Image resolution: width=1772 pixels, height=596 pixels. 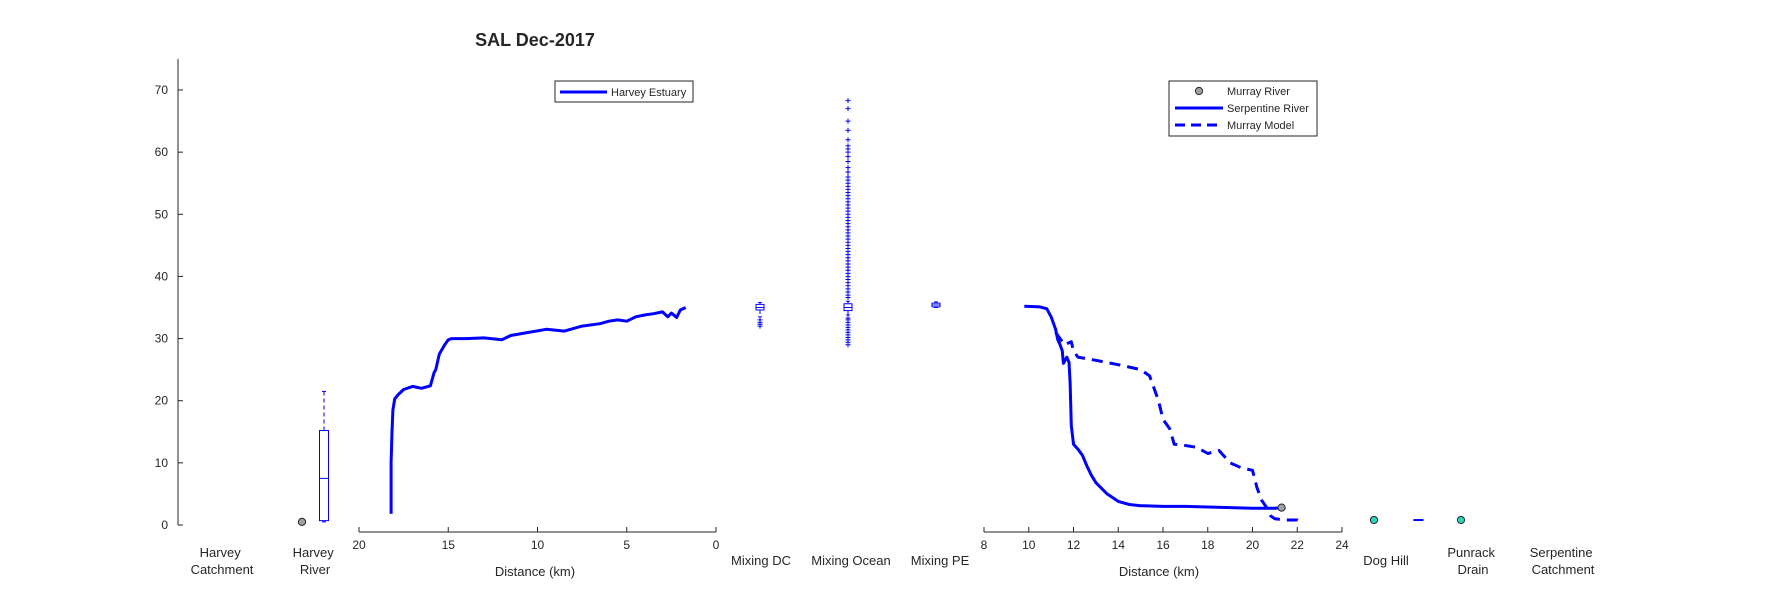 I want to click on harvey-estuary-x-tick-label-10: 10, so click(x=538, y=545).